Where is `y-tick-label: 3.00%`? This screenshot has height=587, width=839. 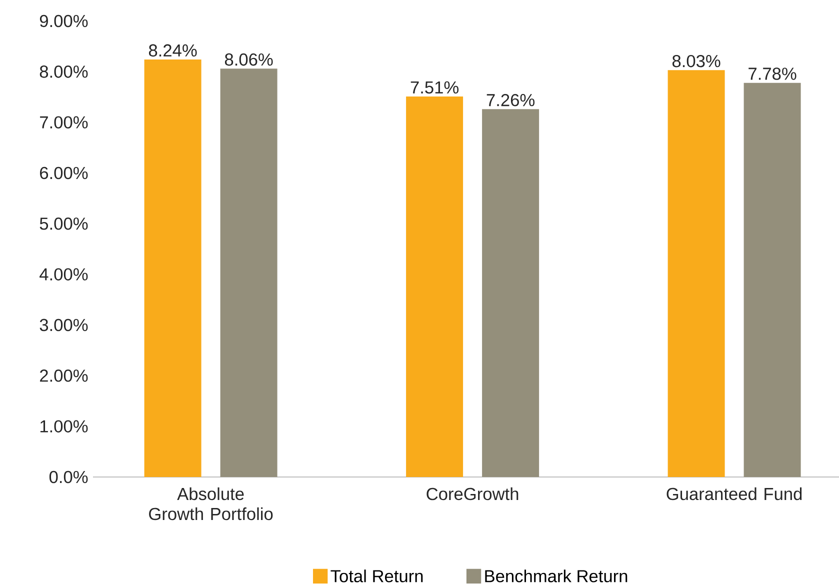
y-tick-label: 3.00% is located at coordinates (64, 325).